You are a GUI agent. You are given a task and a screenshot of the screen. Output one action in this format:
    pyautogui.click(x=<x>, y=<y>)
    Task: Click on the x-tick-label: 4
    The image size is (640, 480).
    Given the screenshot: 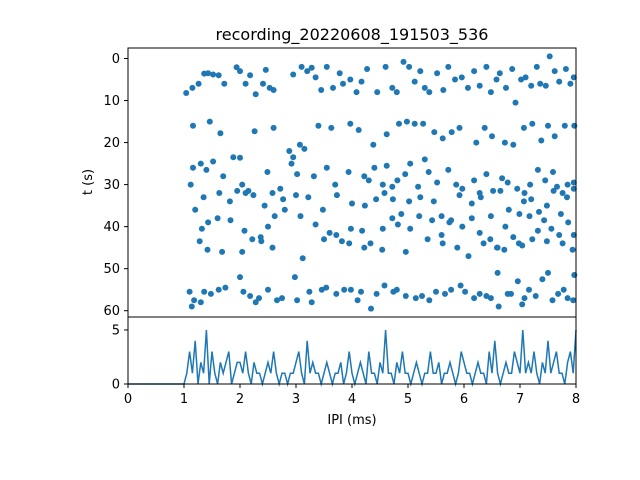 What is the action you would take?
    pyautogui.click(x=352, y=399)
    